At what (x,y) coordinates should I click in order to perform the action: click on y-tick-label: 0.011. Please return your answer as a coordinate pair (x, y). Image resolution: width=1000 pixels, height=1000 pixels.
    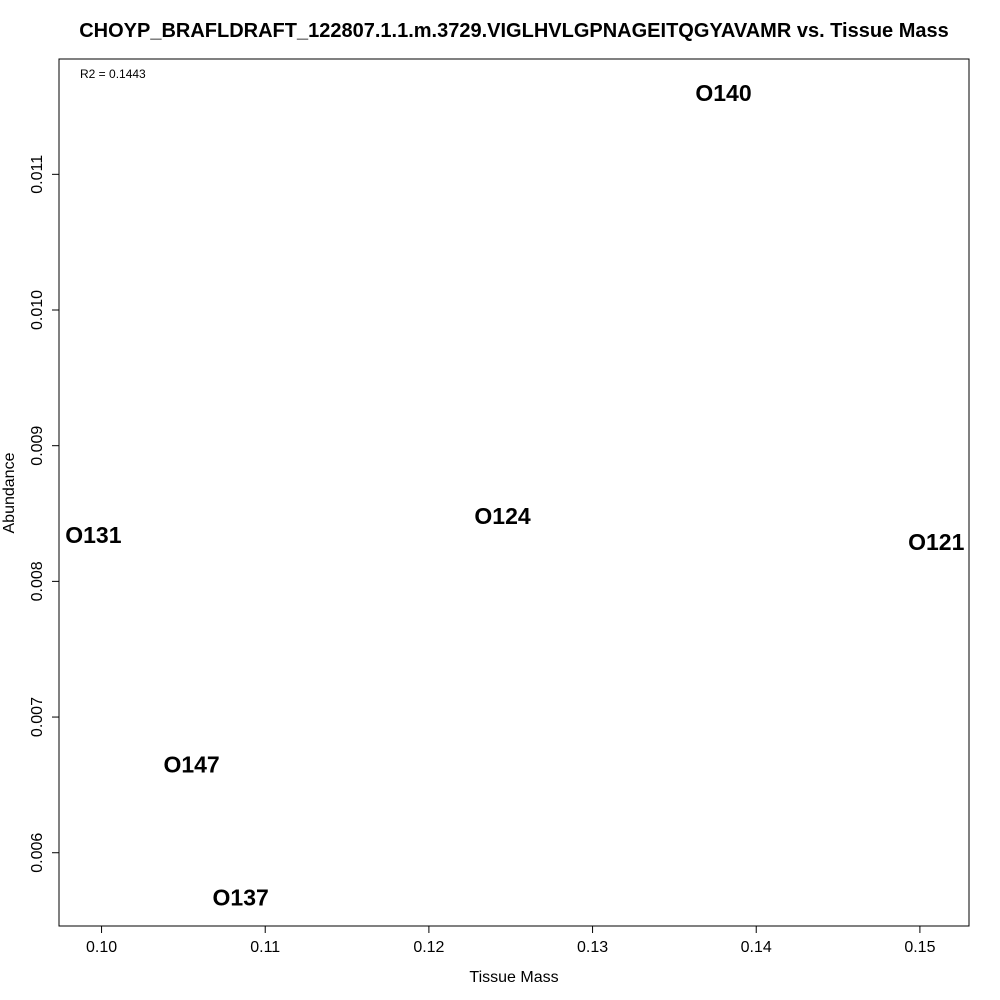
    Looking at the image, I should click on (37, 174).